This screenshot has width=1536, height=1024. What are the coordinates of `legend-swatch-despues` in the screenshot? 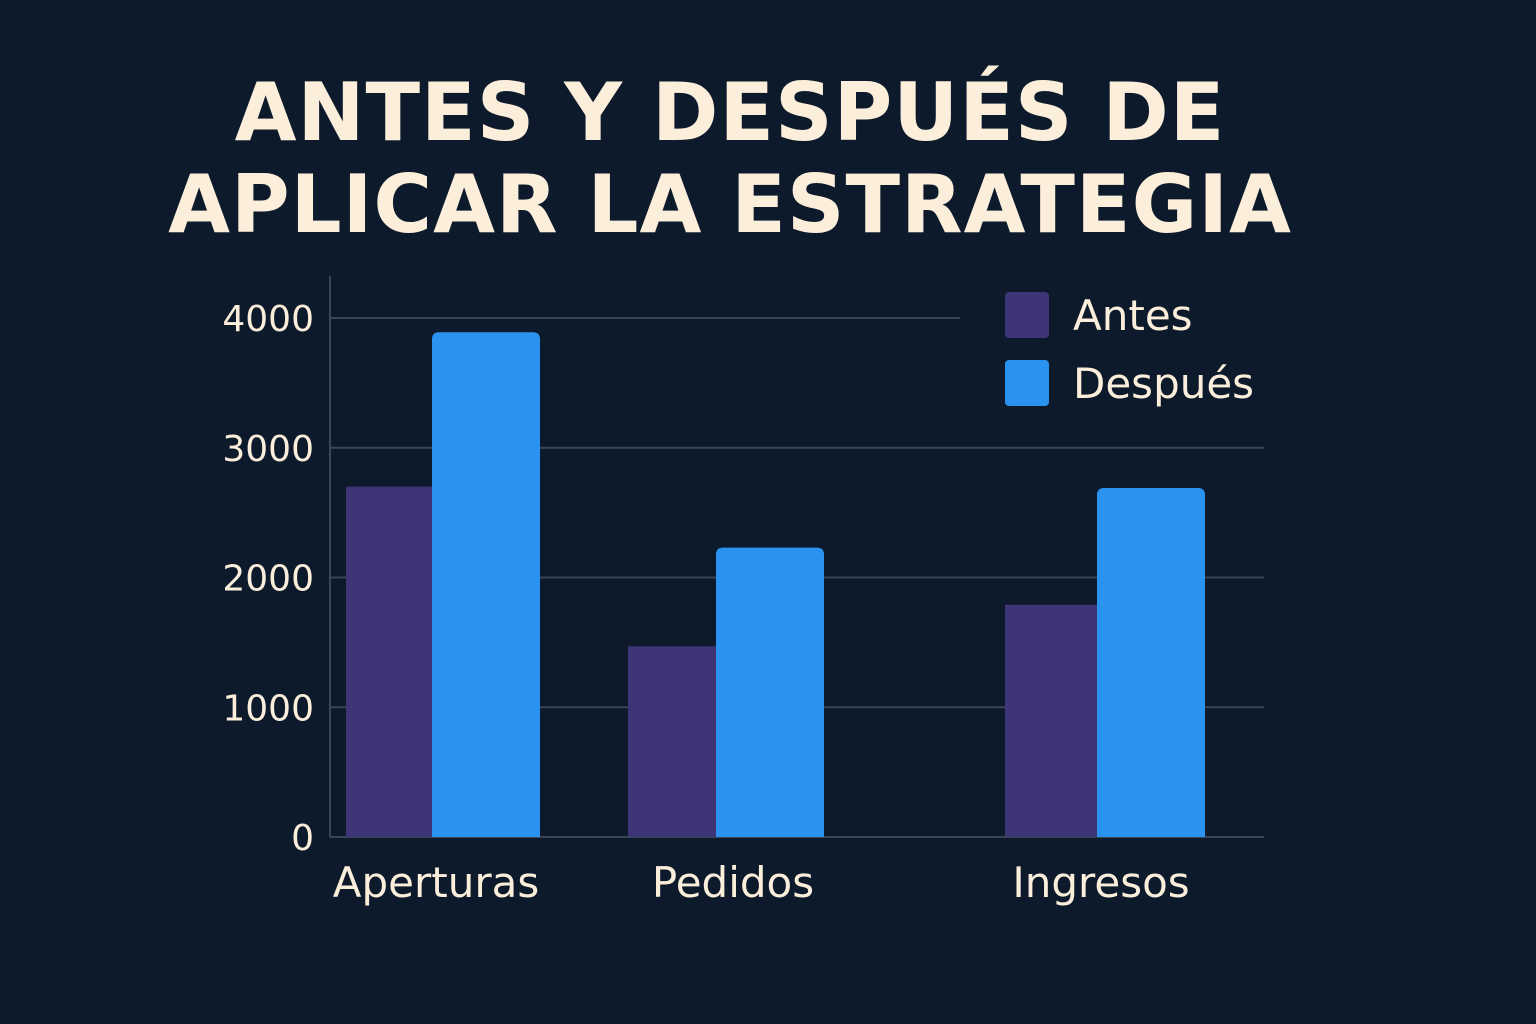 It's located at (1027, 383).